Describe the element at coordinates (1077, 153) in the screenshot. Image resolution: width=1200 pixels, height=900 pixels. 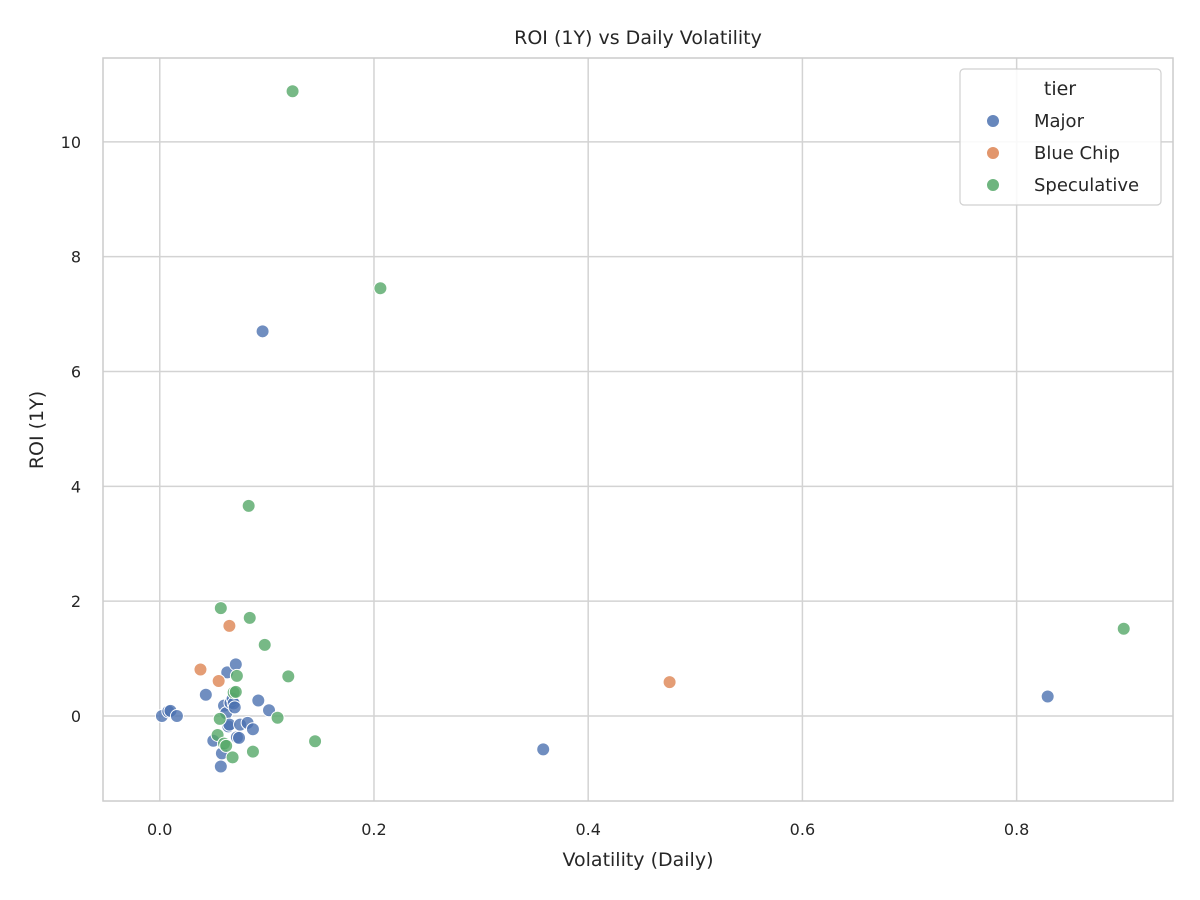
I see `legend-label-blue-chip: Blue Chip` at that location.